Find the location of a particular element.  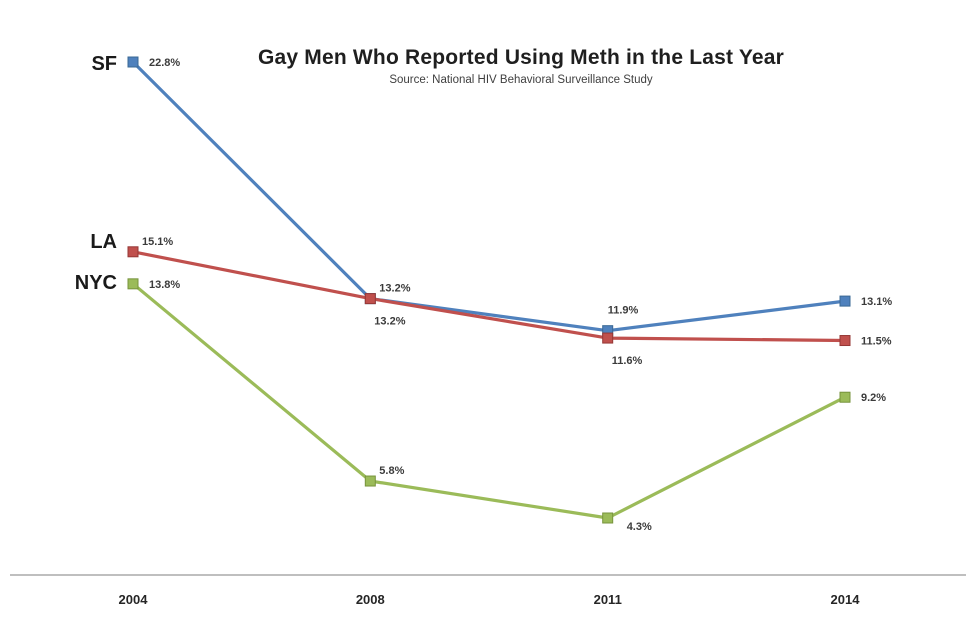

value-label-SF-2014: 13.1% is located at coordinates (876, 302).